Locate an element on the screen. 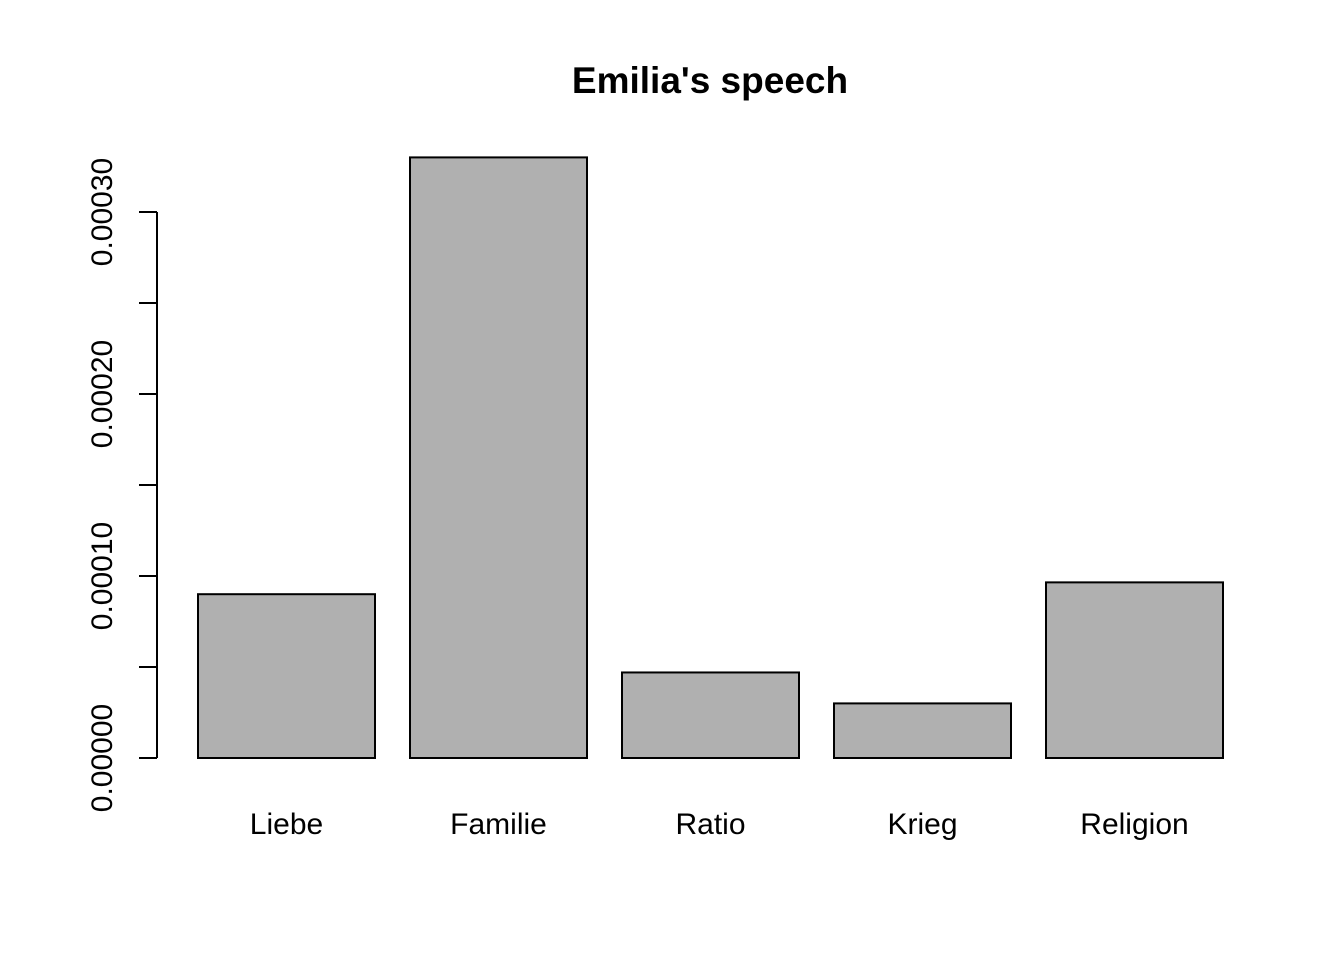 The height and width of the screenshot is (960, 1344). bar-krieg is located at coordinates (922, 731).